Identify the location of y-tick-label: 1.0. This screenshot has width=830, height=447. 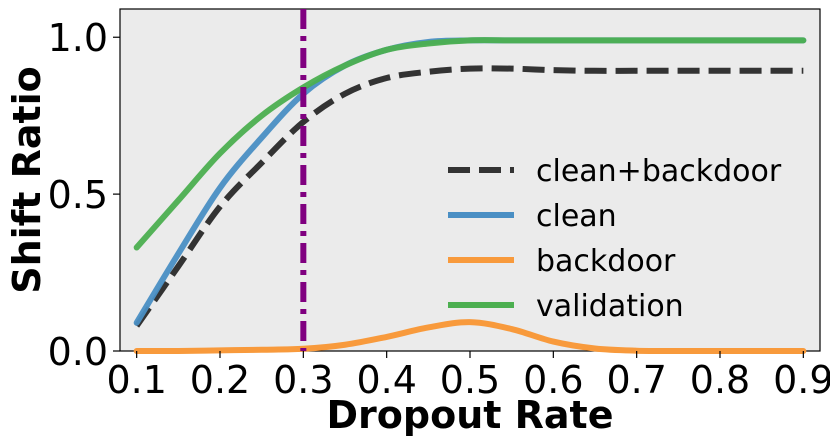
(78, 38).